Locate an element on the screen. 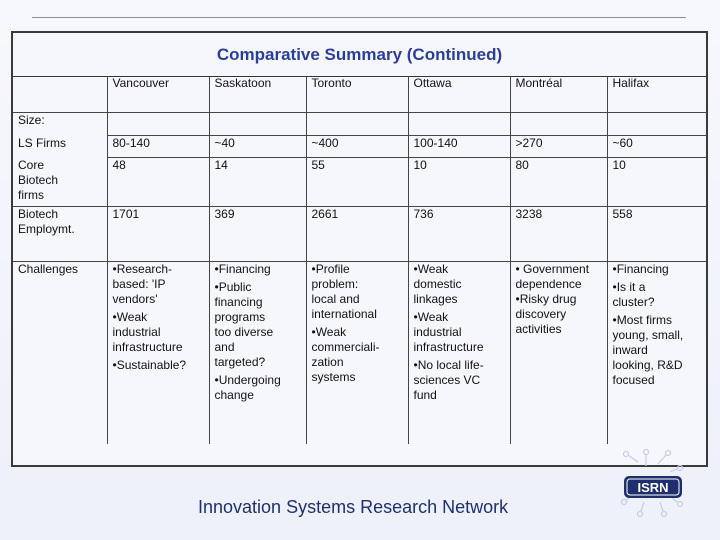 This screenshot has height=540, width=720. table-cell: 2661 is located at coordinates (357, 234).